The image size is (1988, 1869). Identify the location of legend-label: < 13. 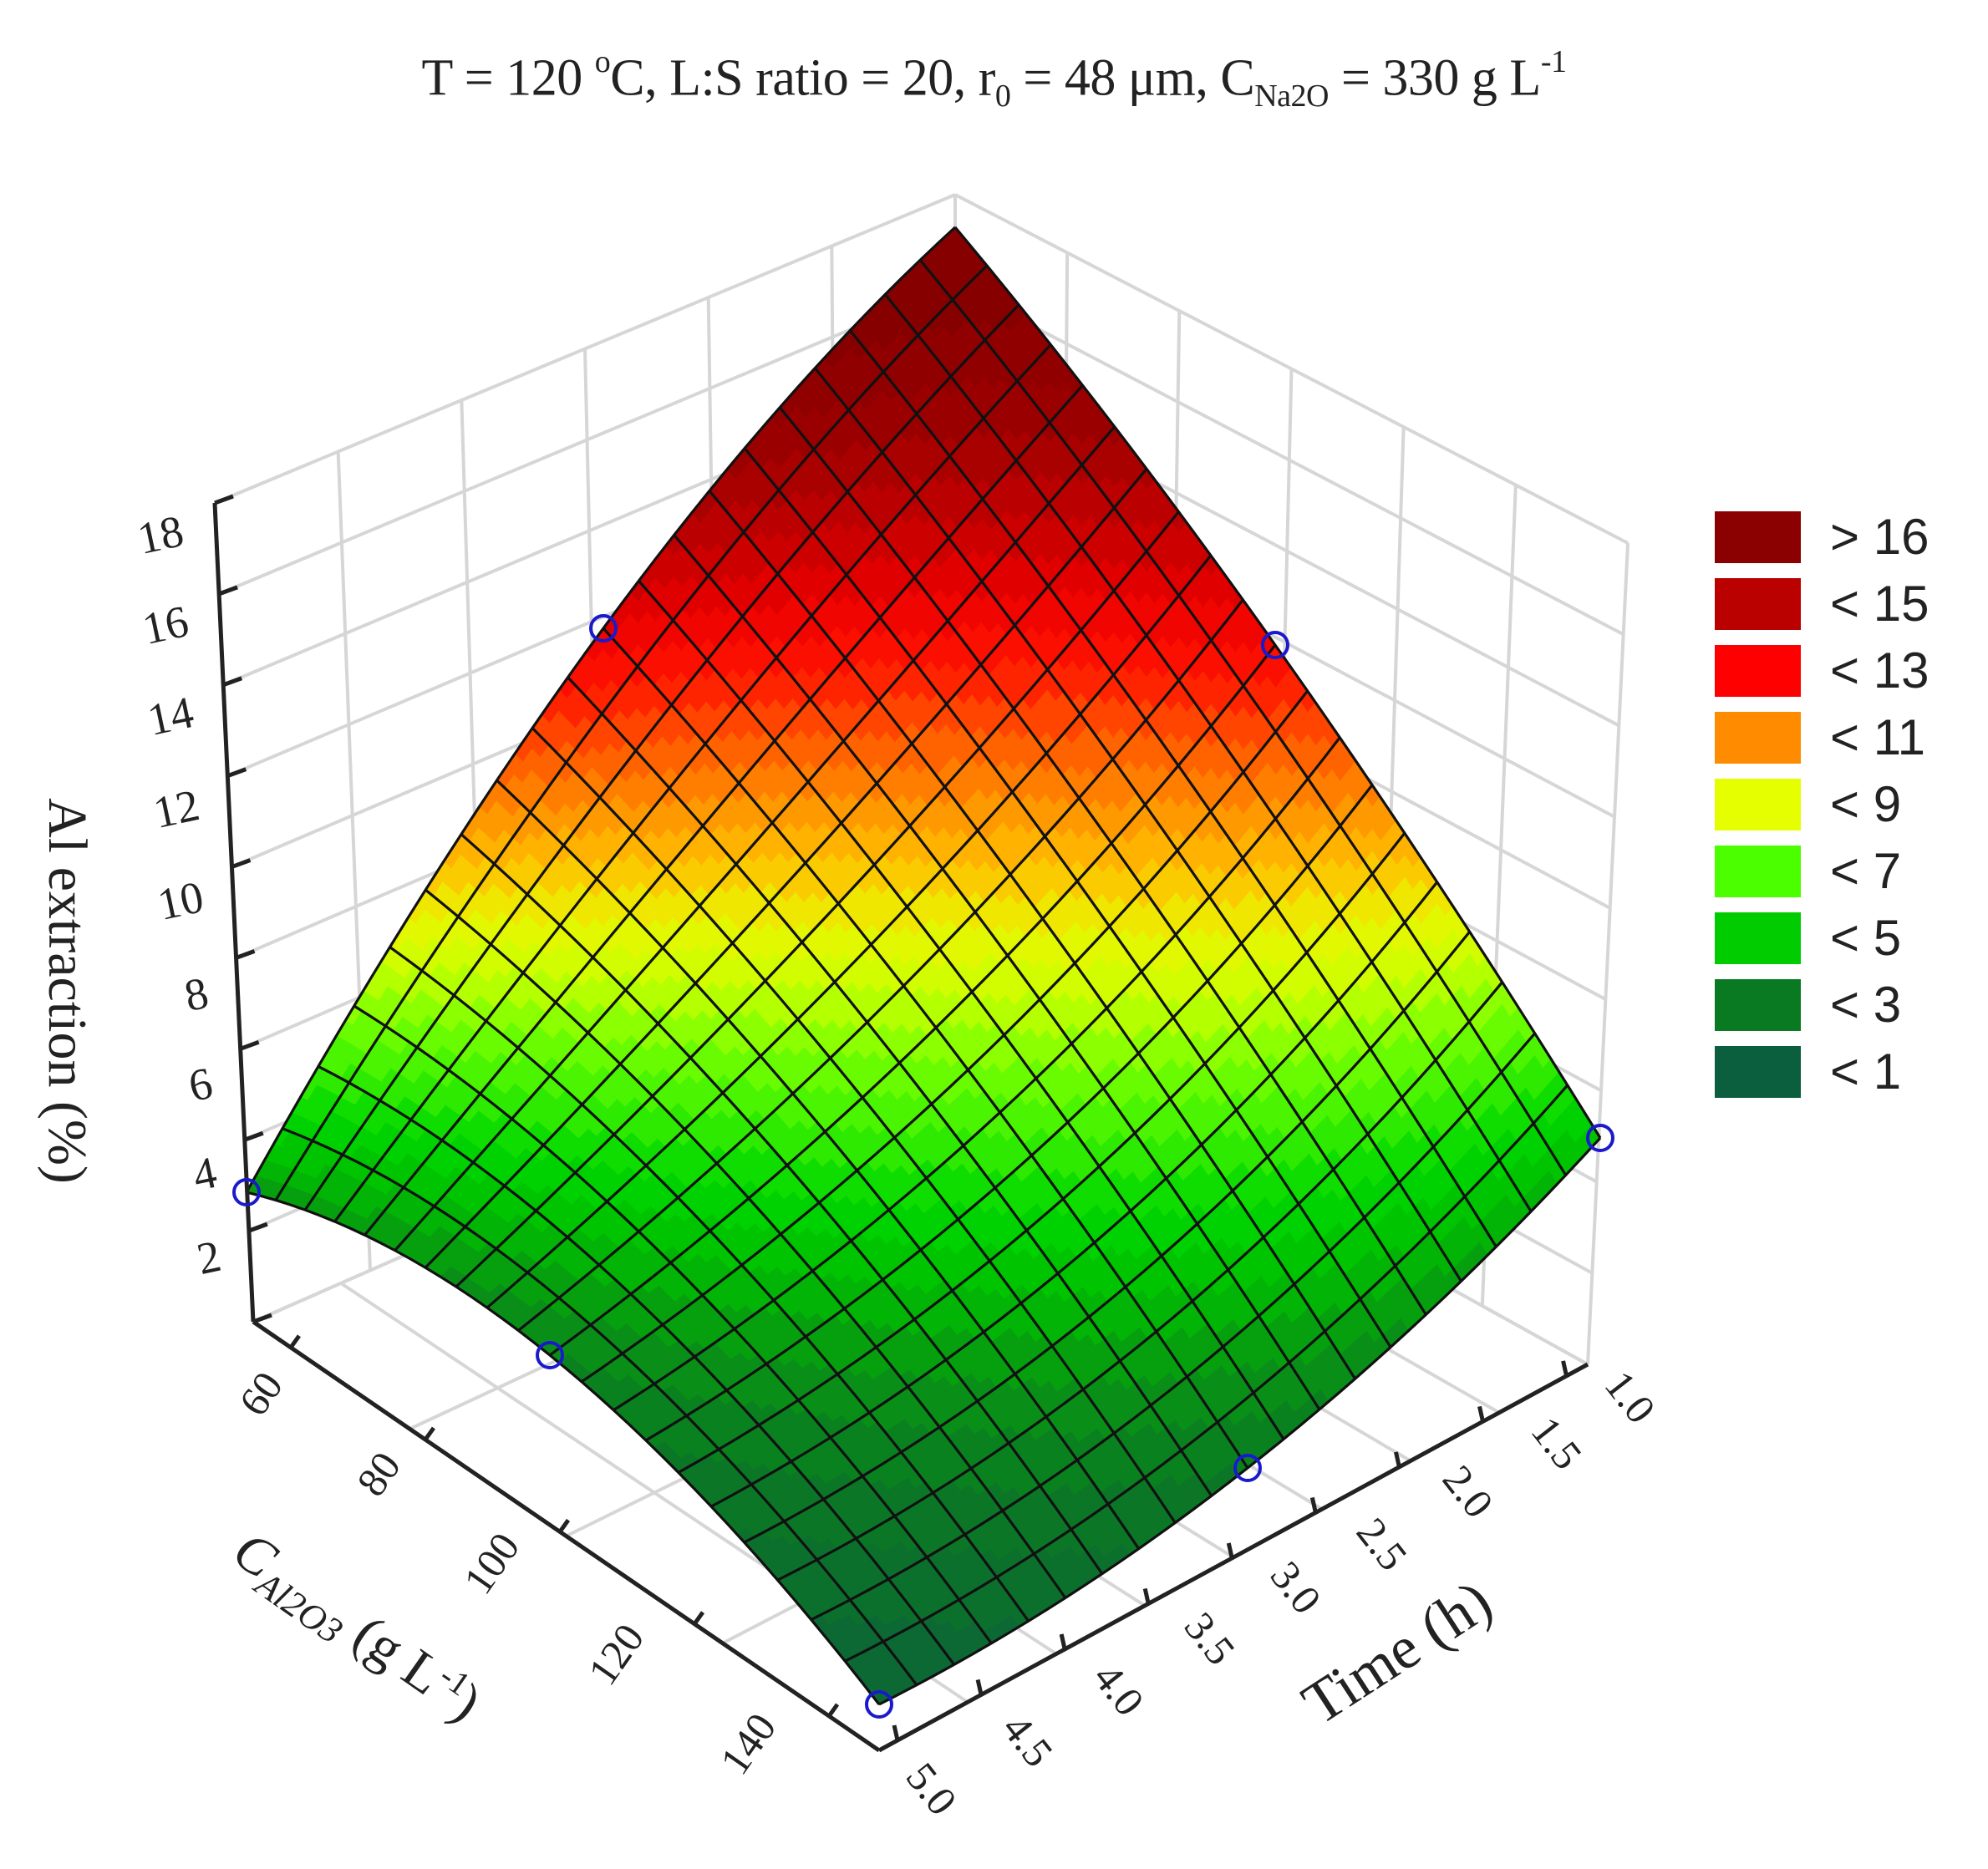
(1880, 670).